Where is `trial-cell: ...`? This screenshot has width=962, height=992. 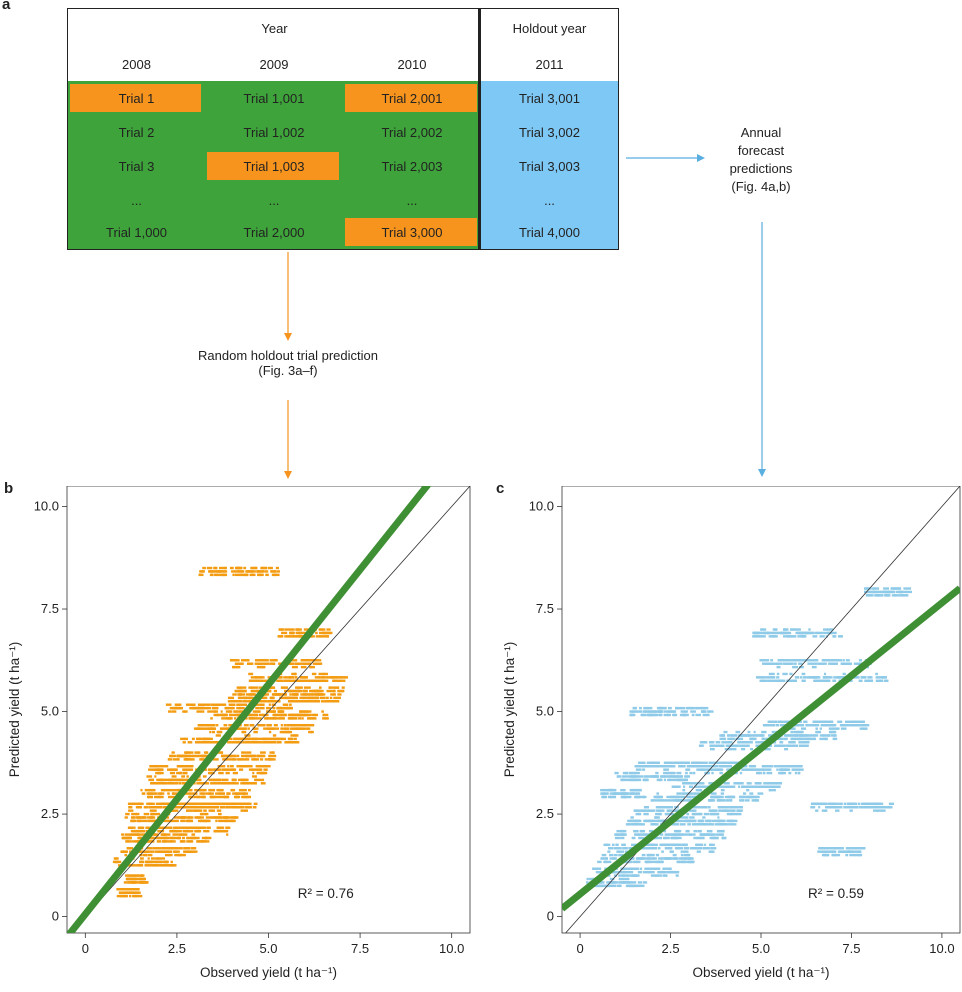 trial-cell: ... is located at coordinates (136, 200).